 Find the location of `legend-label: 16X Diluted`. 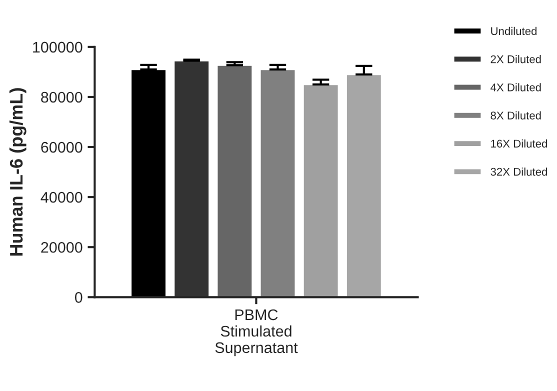

legend-label: 16X Diluted is located at coordinates (519, 143).